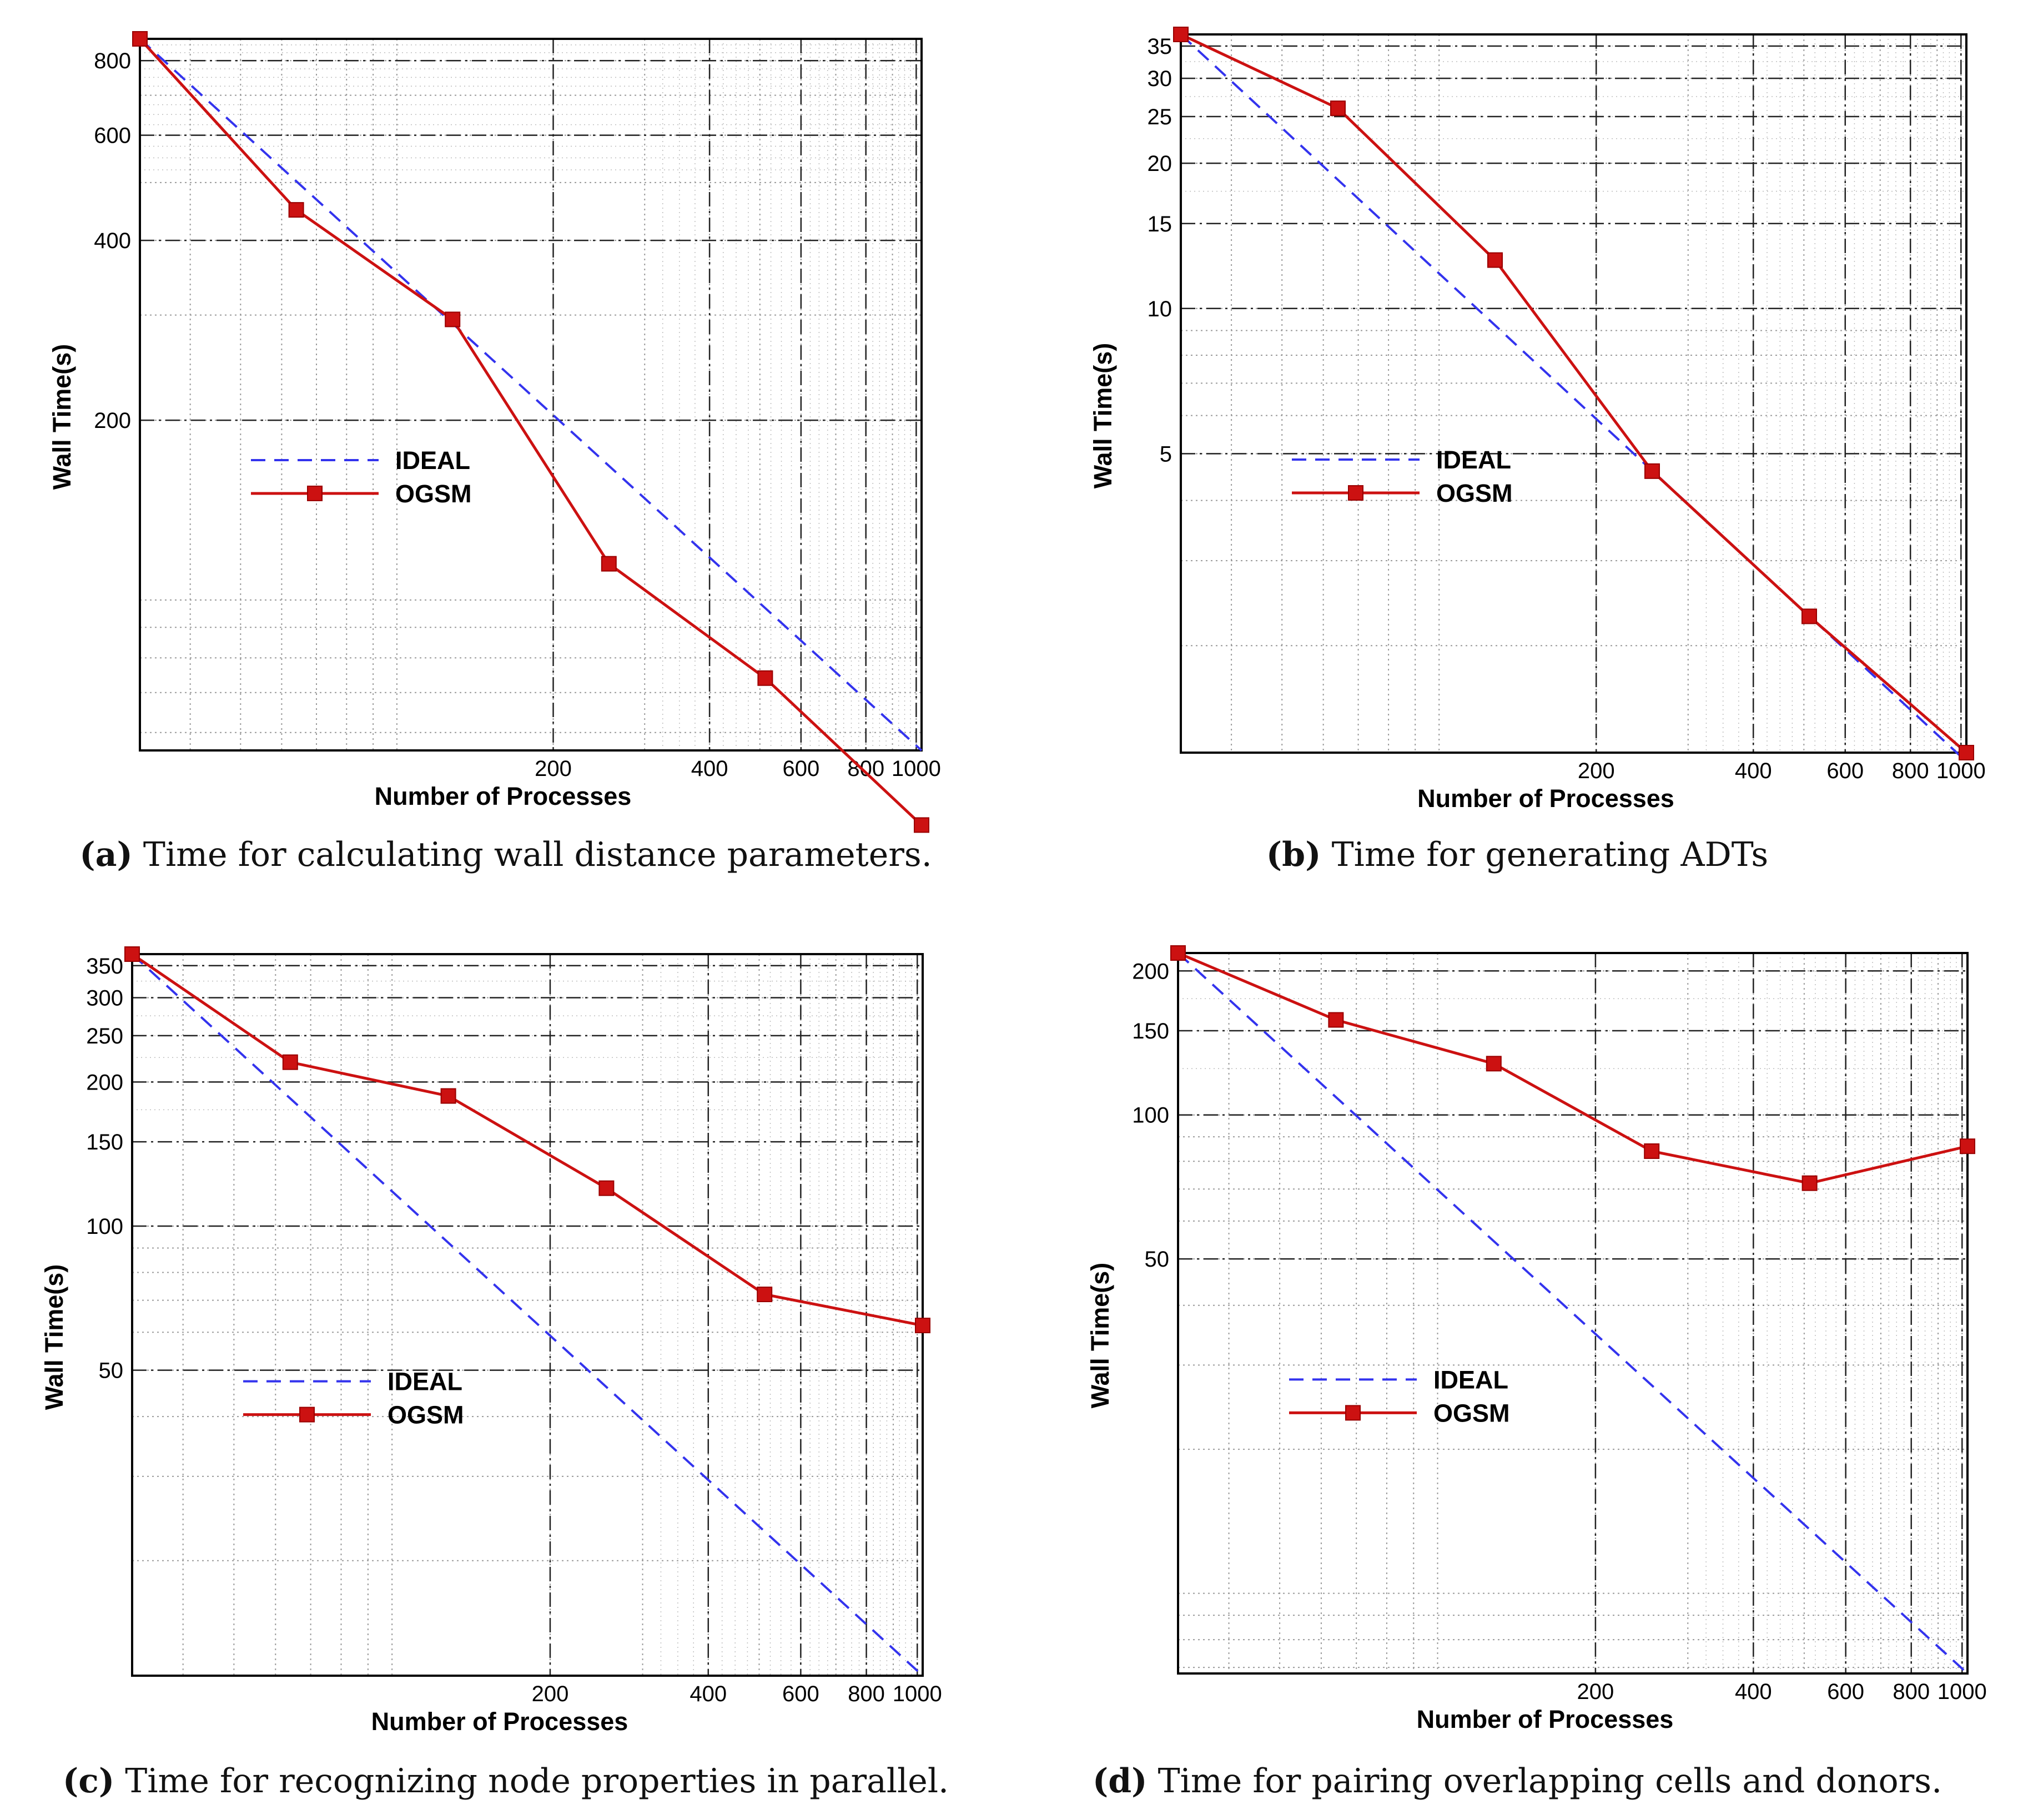  Describe the element at coordinates (1293, 854) in the screenshot. I see `caption-b-letter: (b)` at that location.